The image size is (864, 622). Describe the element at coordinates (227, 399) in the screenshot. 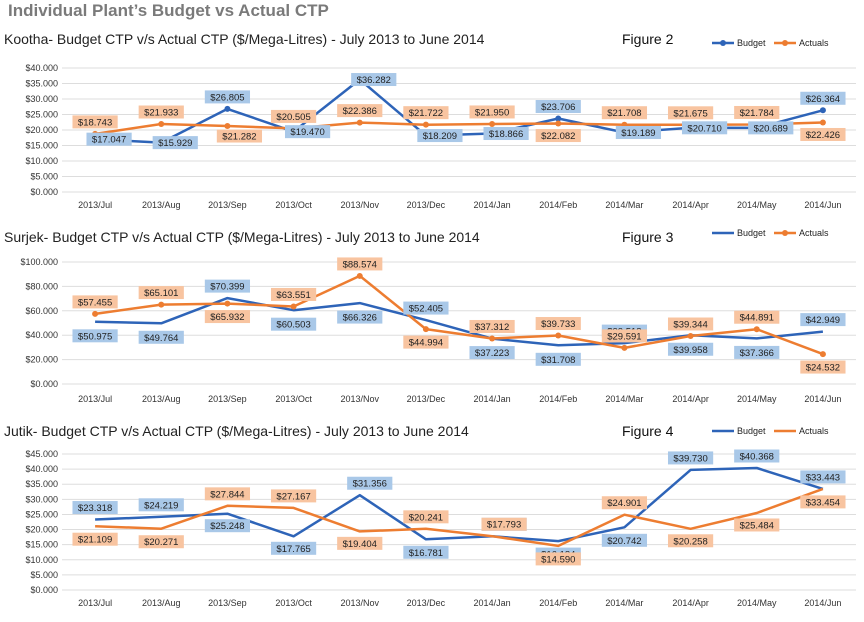

I see `x-tick-label: 2013/Sep` at that location.